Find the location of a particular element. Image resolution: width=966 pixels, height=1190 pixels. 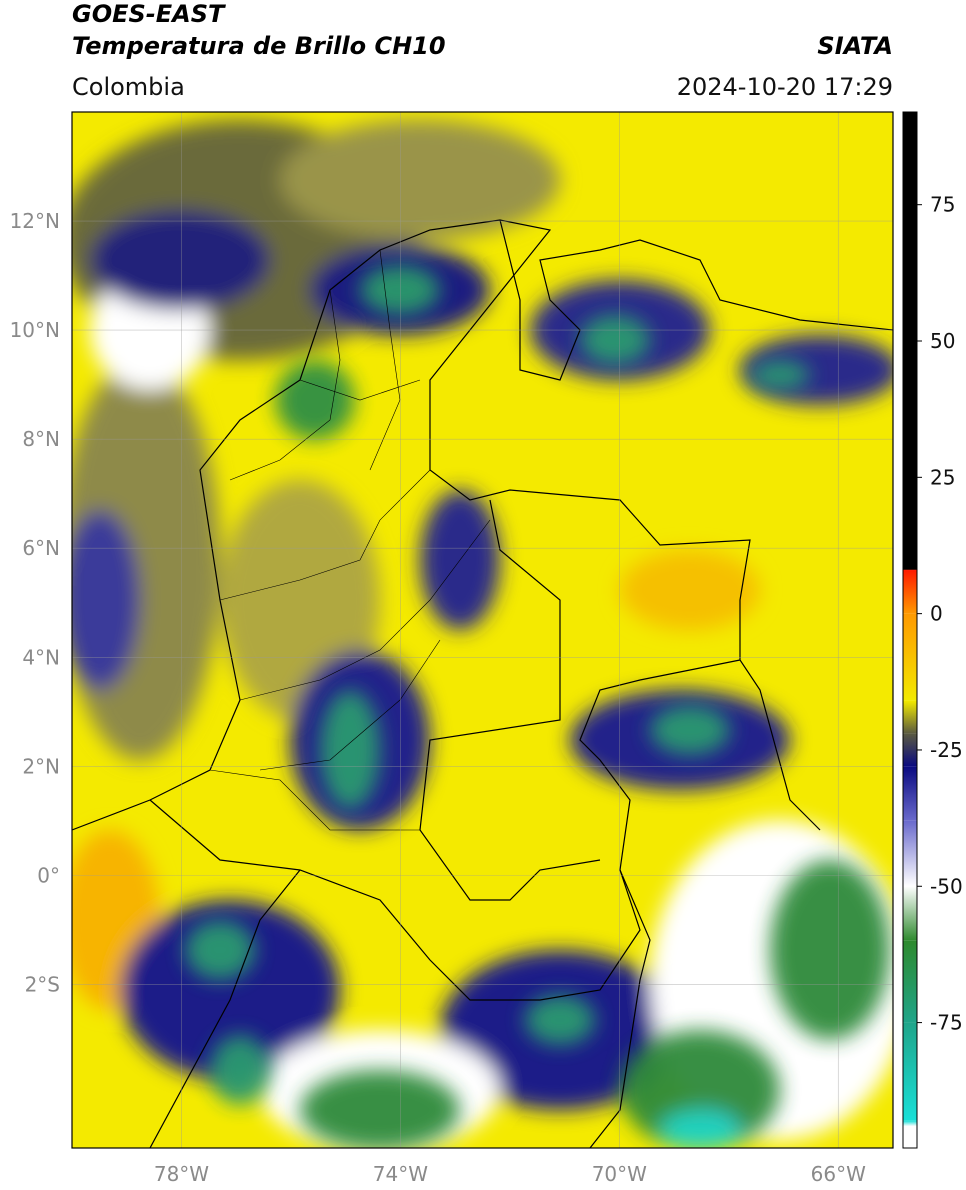

colorbar-tick-label: -75 is located at coordinates (946, 1023).